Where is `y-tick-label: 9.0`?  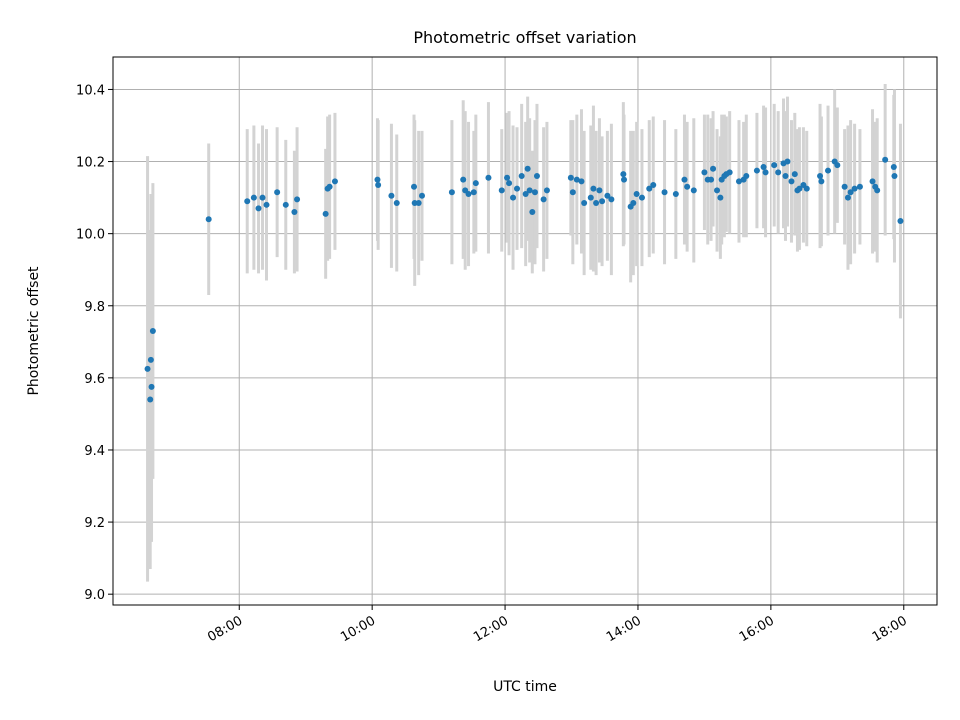
y-tick-label: 9.0 is located at coordinates (94, 595).